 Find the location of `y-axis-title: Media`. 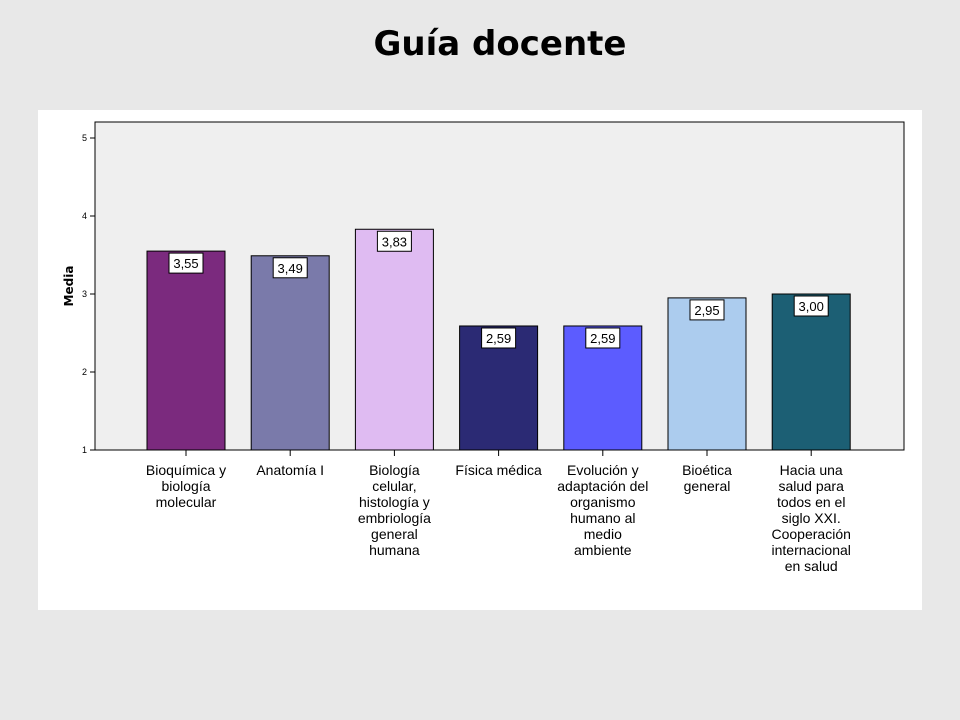

y-axis-title: Media is located at coordinates (69, 286).